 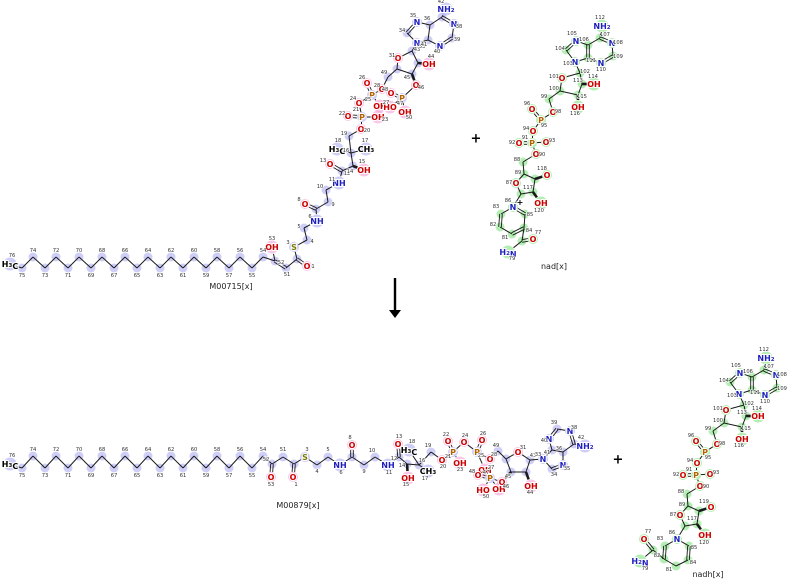 I want to click on svg-text: 13, so click(x=323, y=161).